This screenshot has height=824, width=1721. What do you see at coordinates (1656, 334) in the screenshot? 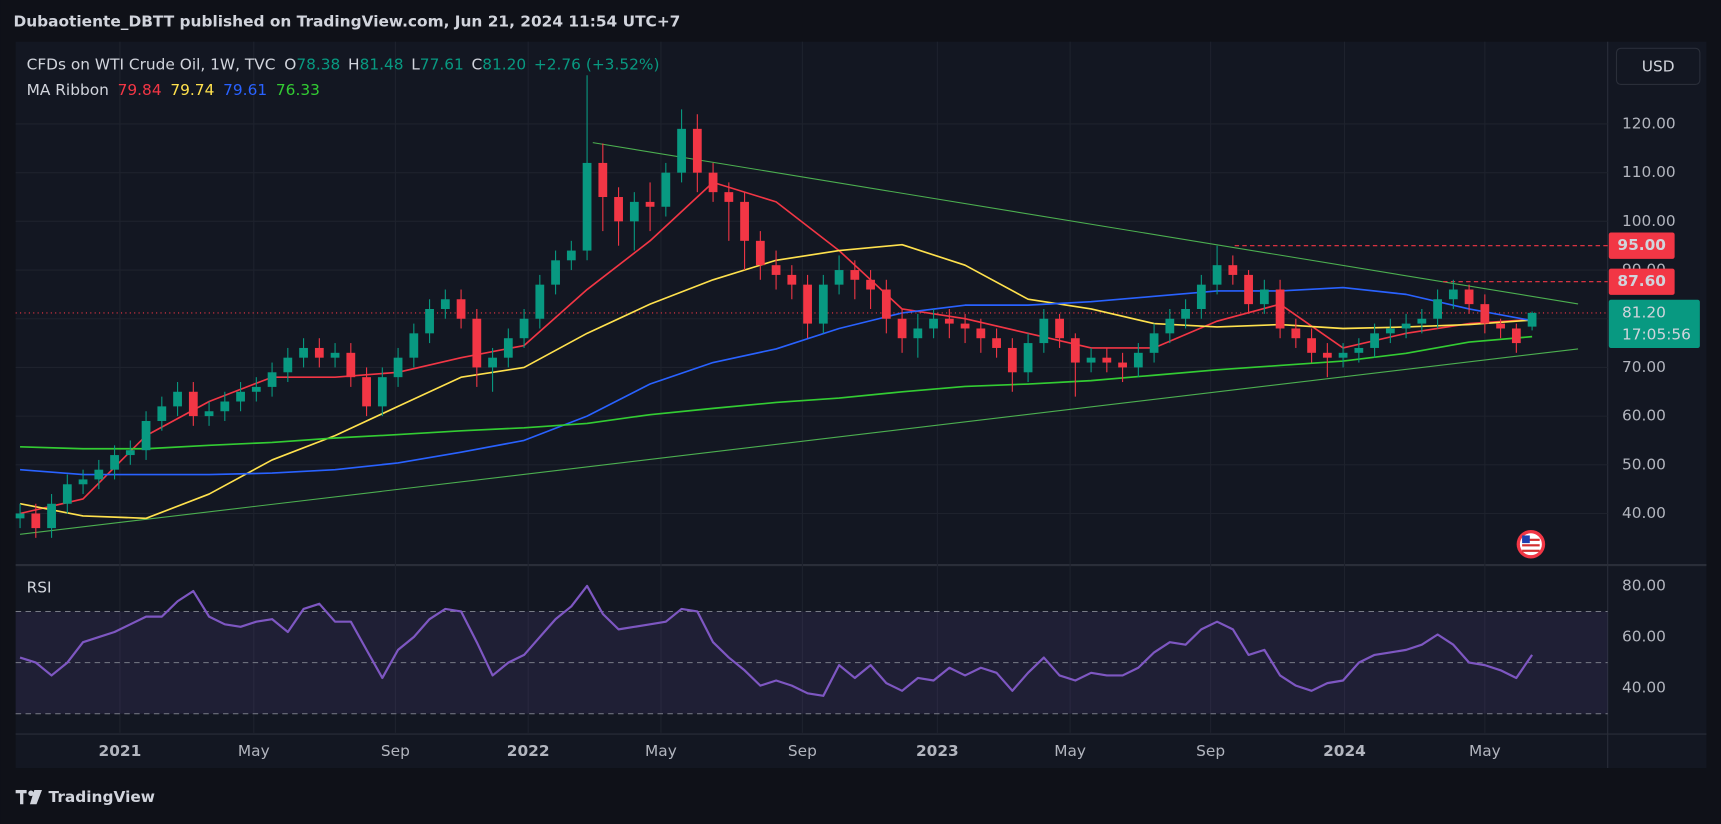
I see `countdown-label: 17:05:56` at bounding box center [1656, 334].